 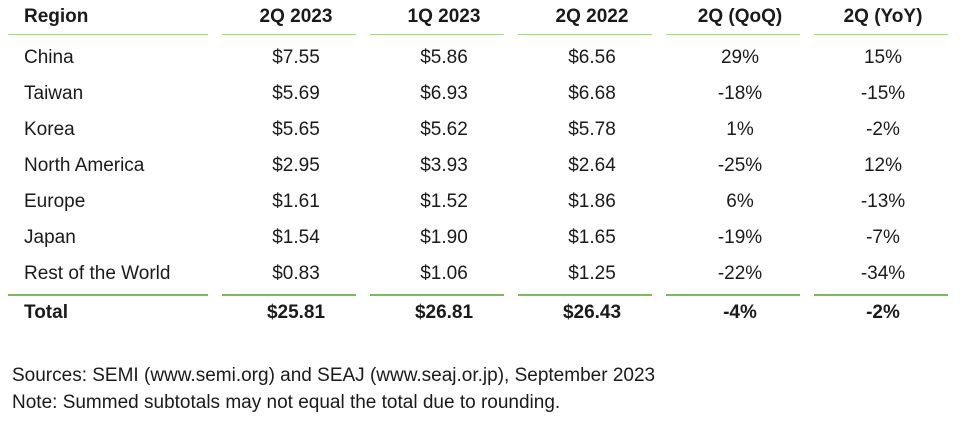 I want to click on total-2q-2022: $26.43, so click(x=592, y=312).